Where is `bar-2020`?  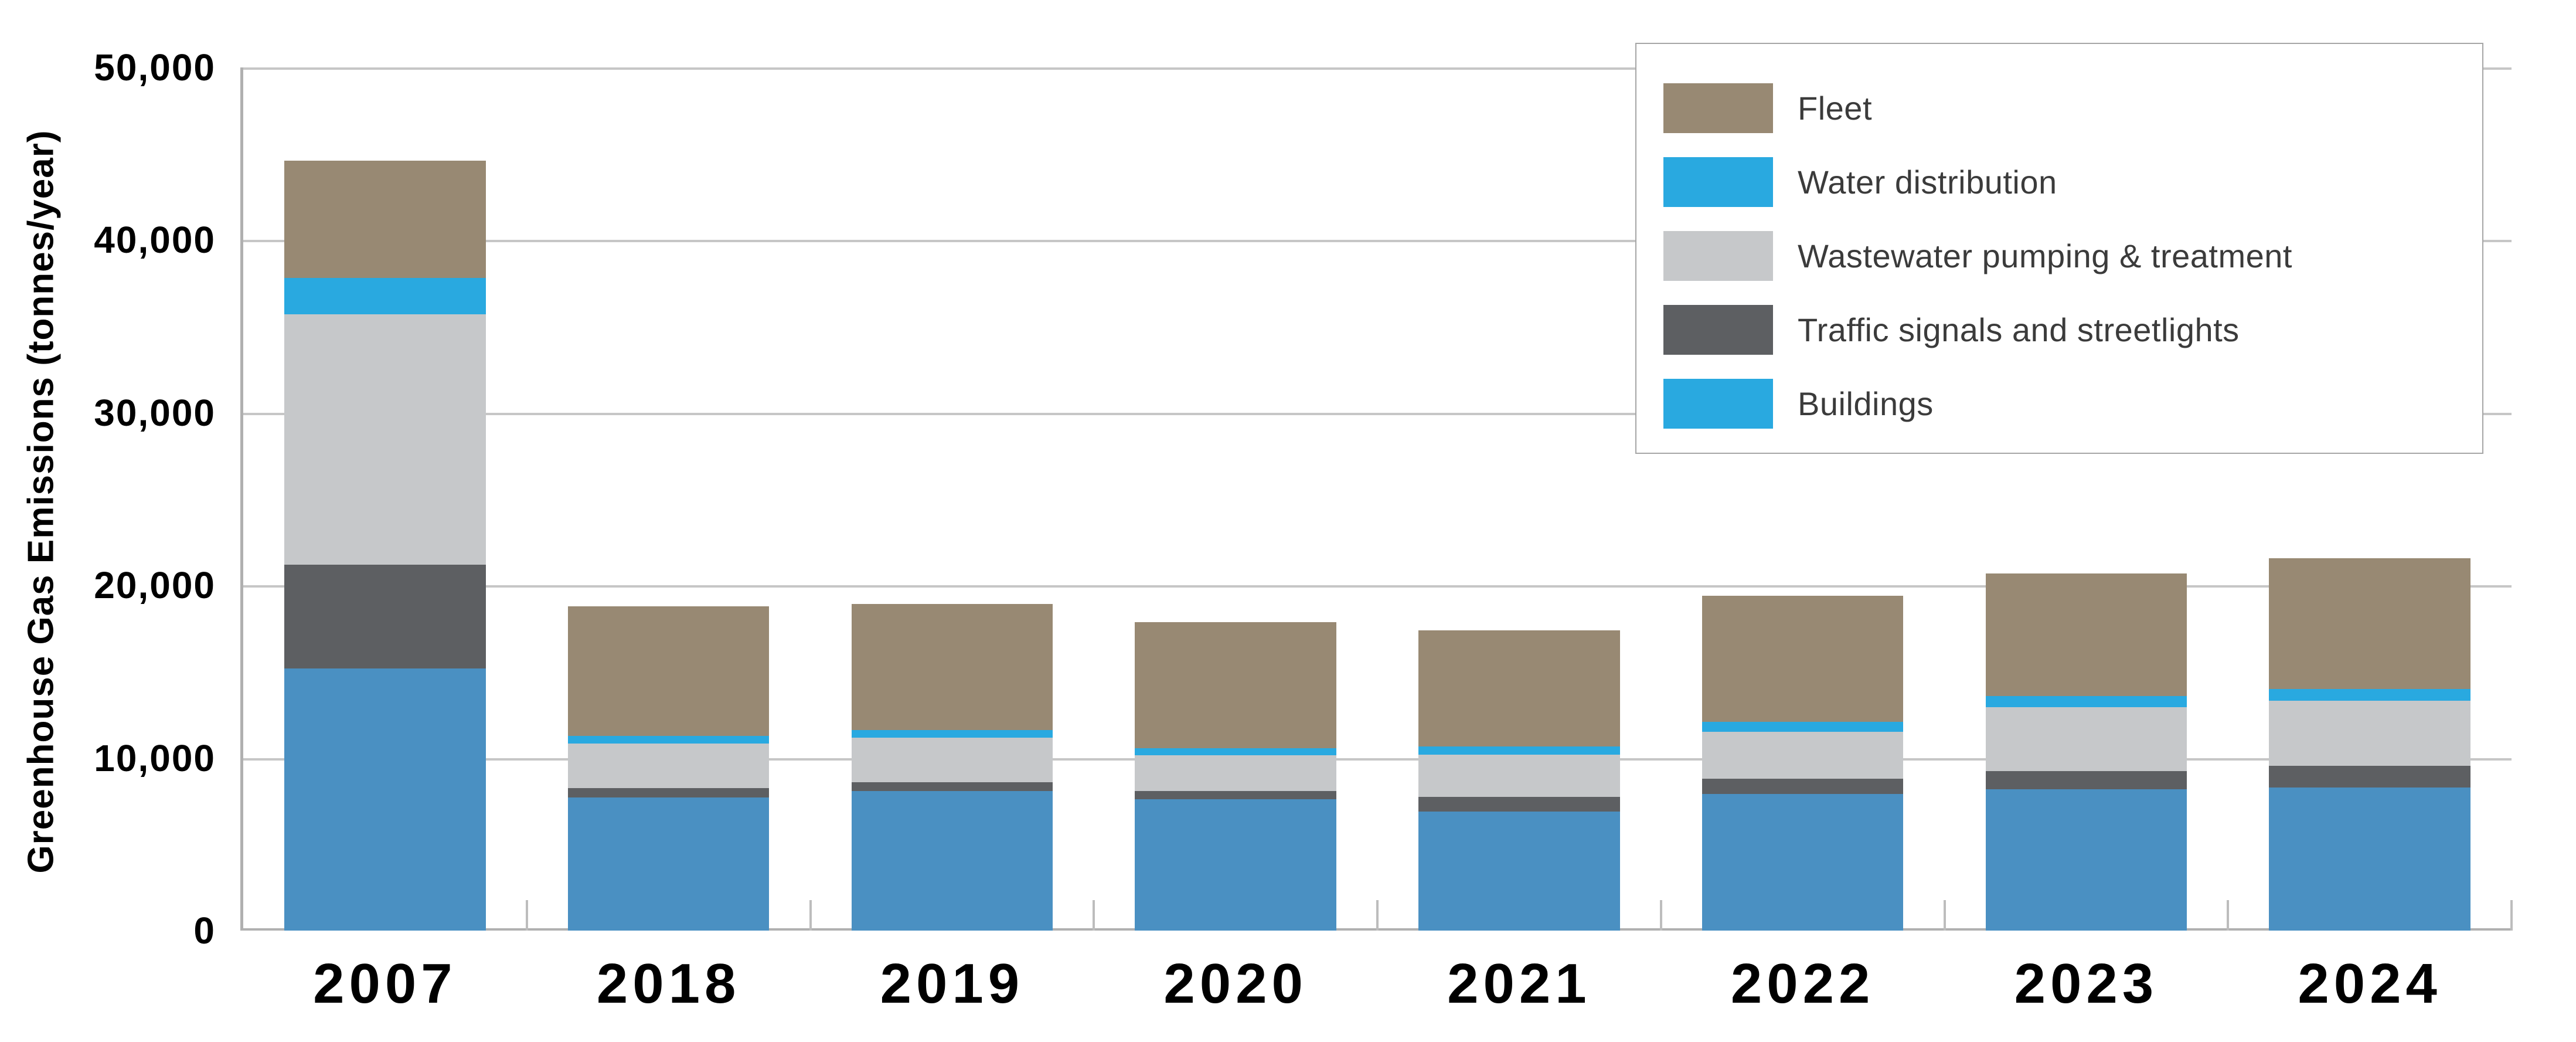 bar-2020 is located at coordinates (1235, 776).